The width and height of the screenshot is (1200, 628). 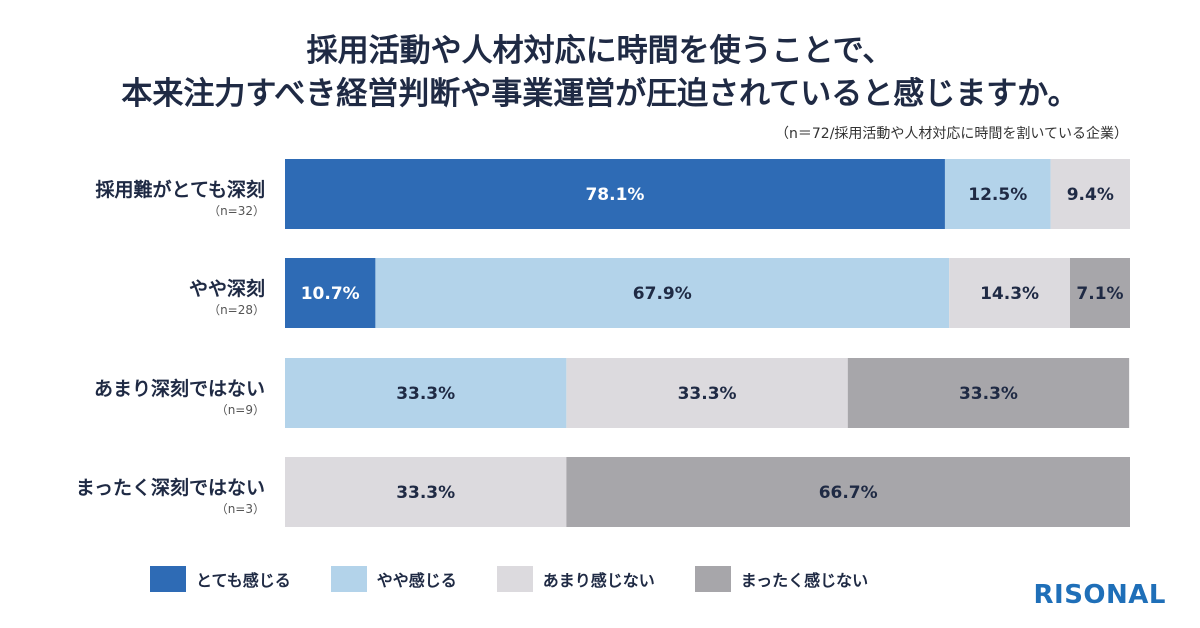 I want to click on category-n-label: （n=3）, so click(x=240, y=509).